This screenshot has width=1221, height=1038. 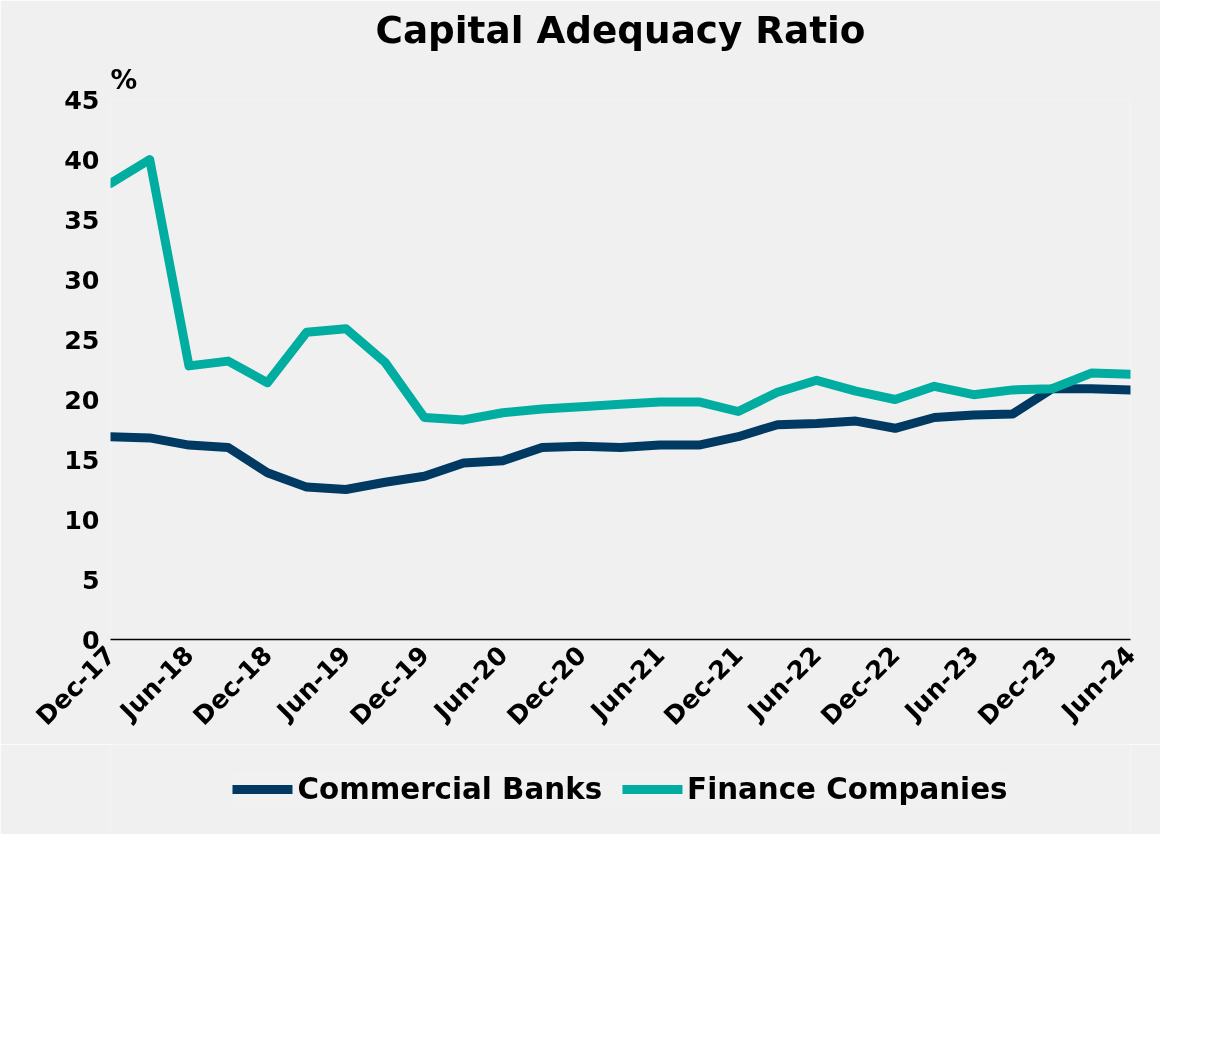 I want to click on y-tick-label: 20, so click(x=82, y=399).